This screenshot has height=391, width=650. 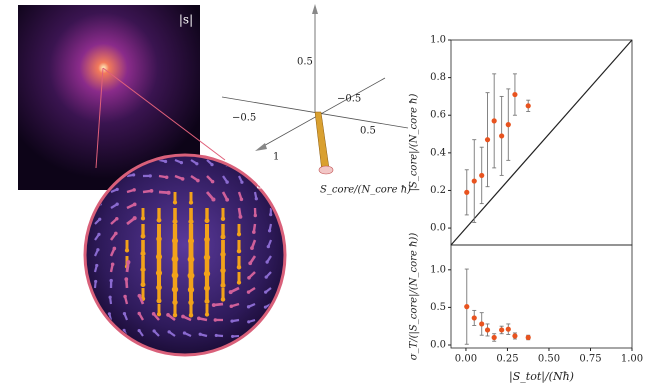 What do you see at coordinates (541, 142) in the screenshot?
I see `reference-line` at bounding box center [541, 142].